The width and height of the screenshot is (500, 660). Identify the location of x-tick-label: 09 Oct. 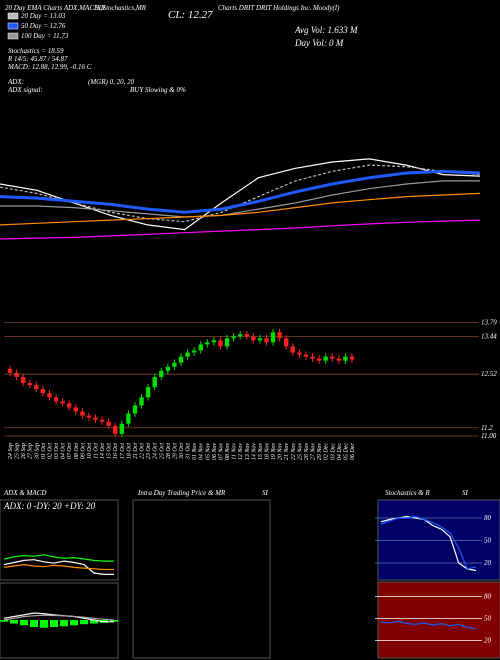
(83, 451).